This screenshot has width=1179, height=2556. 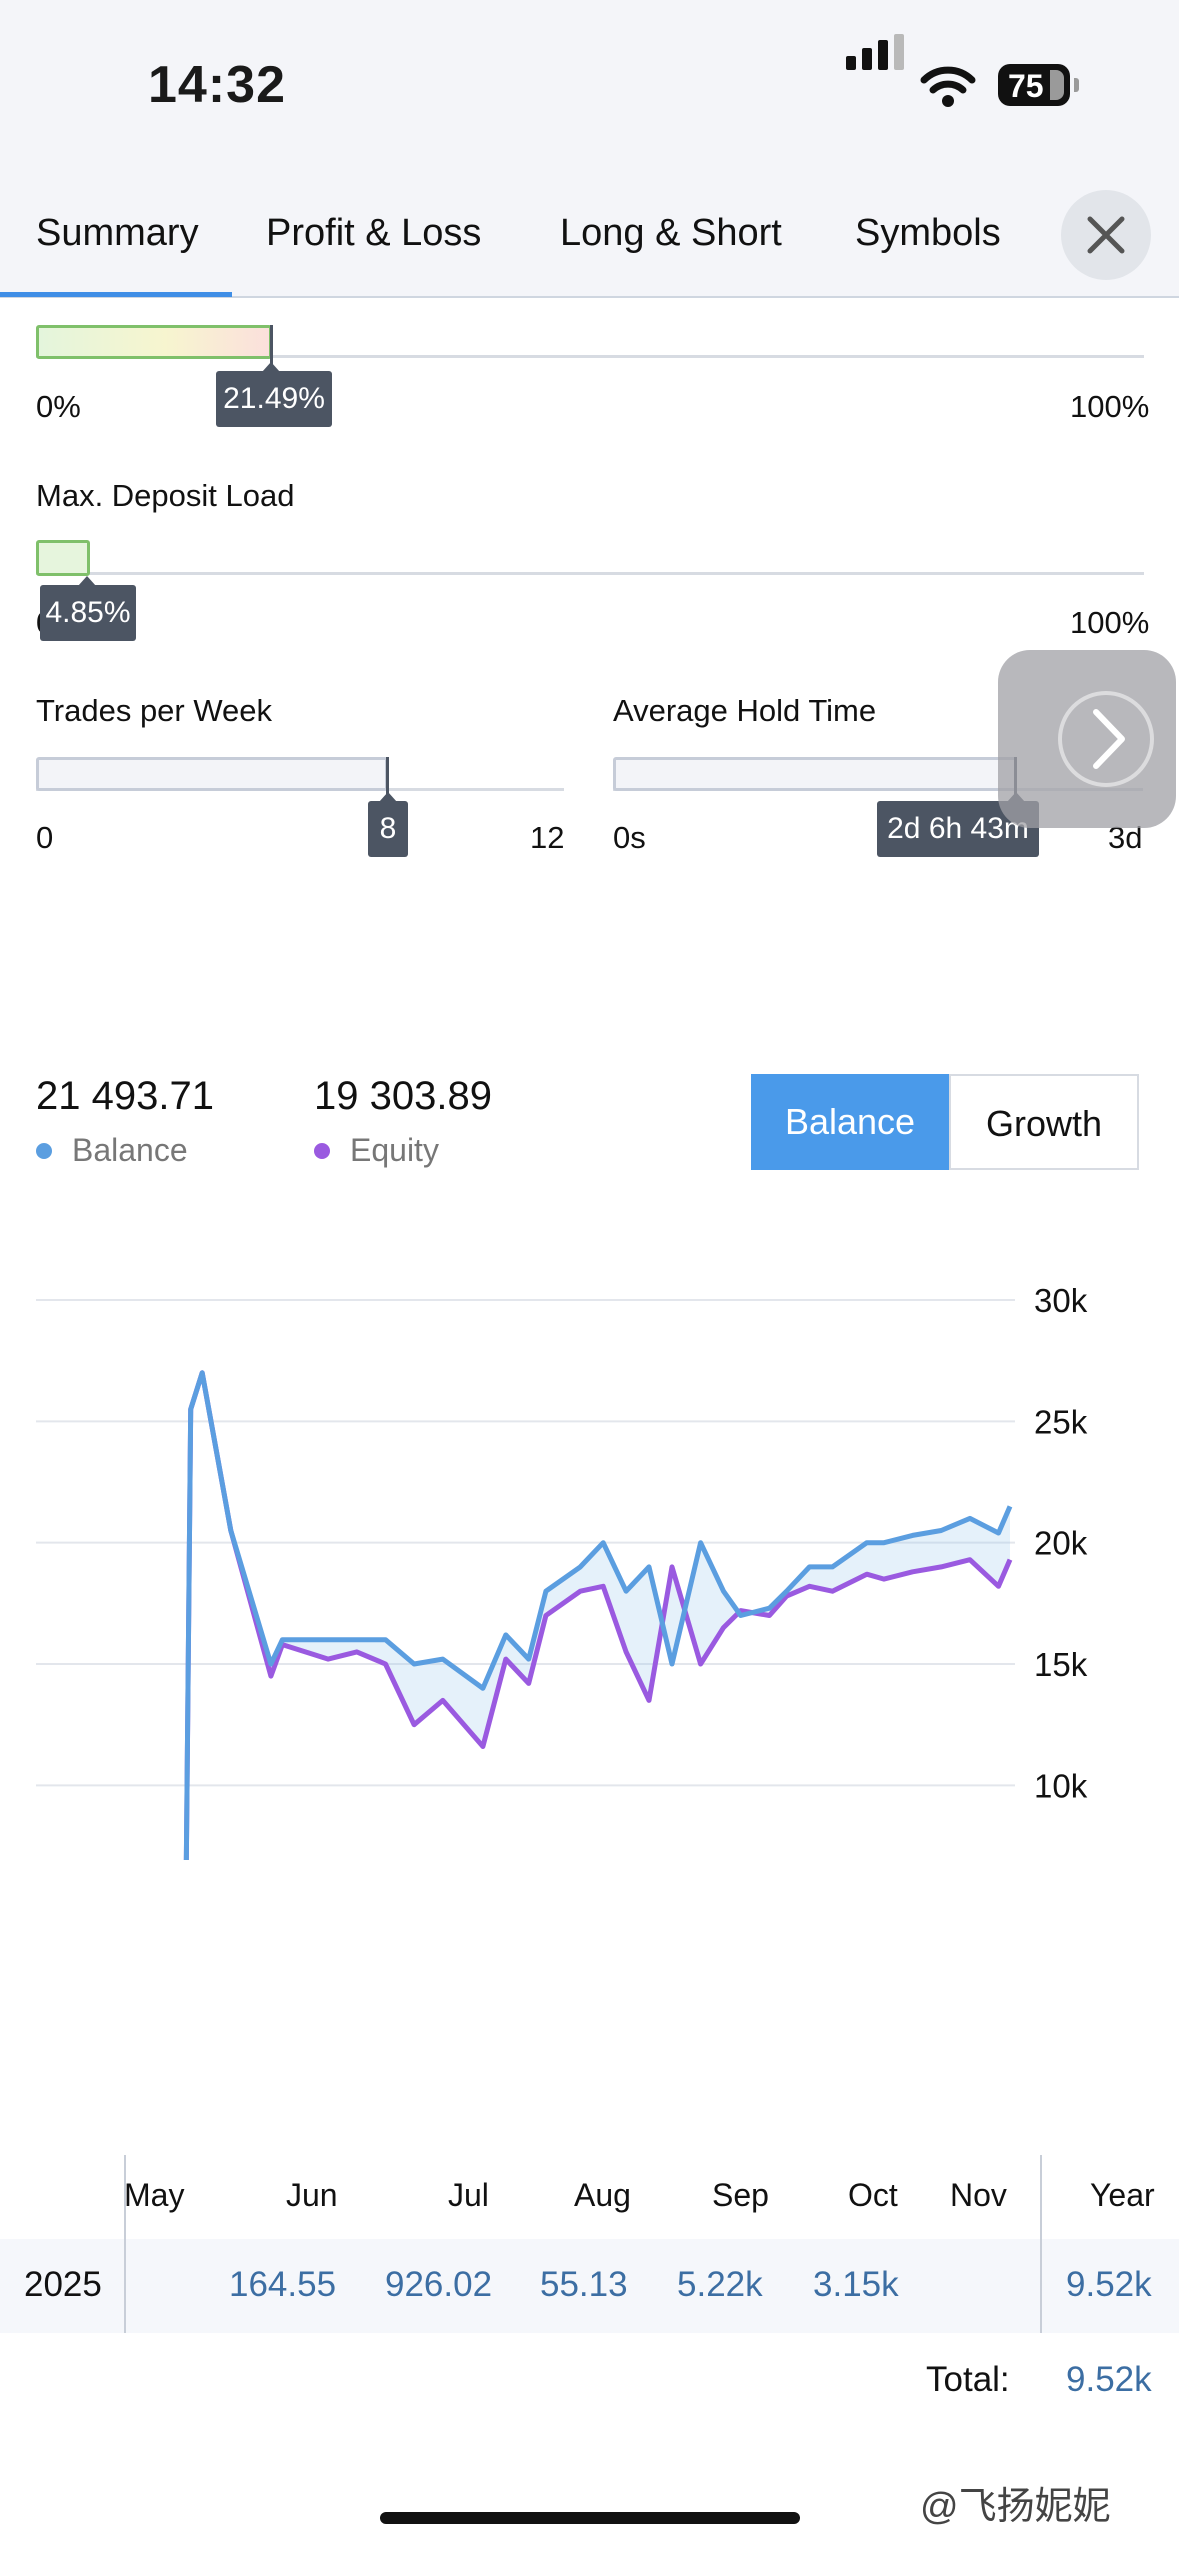 I want to click on balance-label: Balance, so click(x=130, y=1150).